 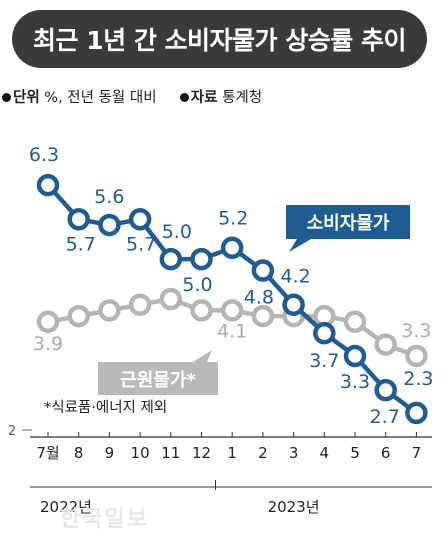 What do you see at coordinates (417, 453) in the screenshot?
I see `x-tick-label: 7` at bounding box center [417, 453].